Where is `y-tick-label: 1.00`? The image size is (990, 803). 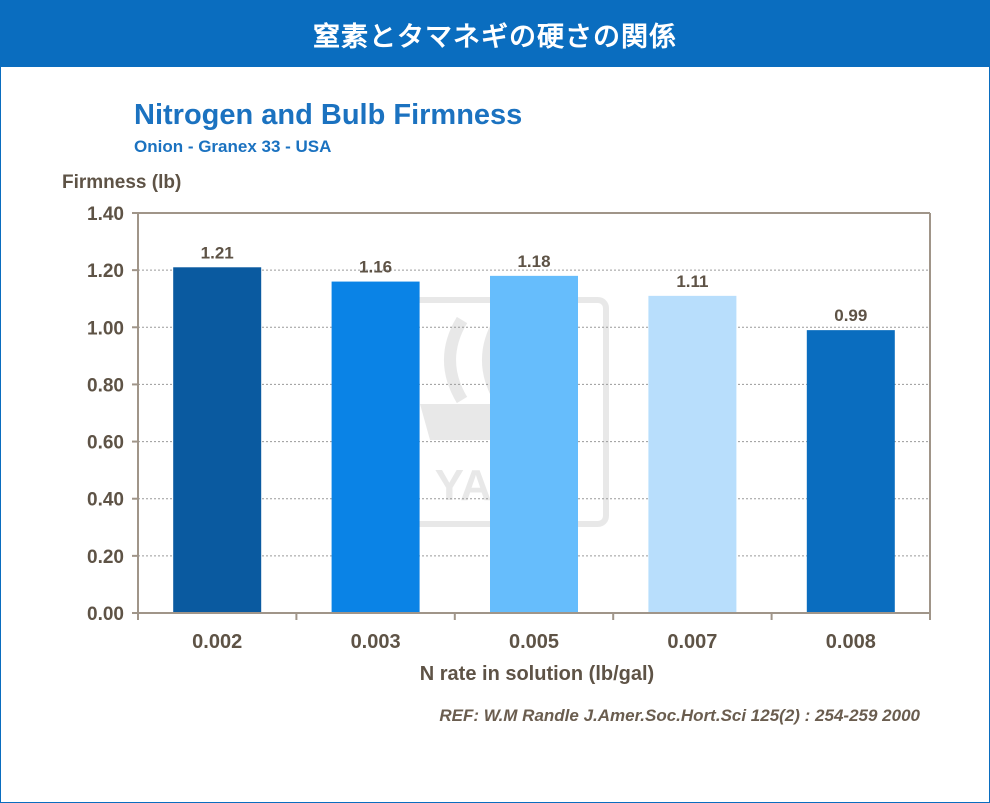
y-tick-label: 1.00 is located at coordinates (105, 328).